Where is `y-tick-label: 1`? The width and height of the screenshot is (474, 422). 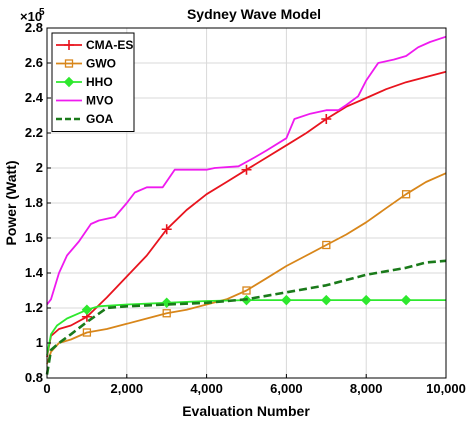
y-tick-label: 1 is located at coordinates (39, 342).